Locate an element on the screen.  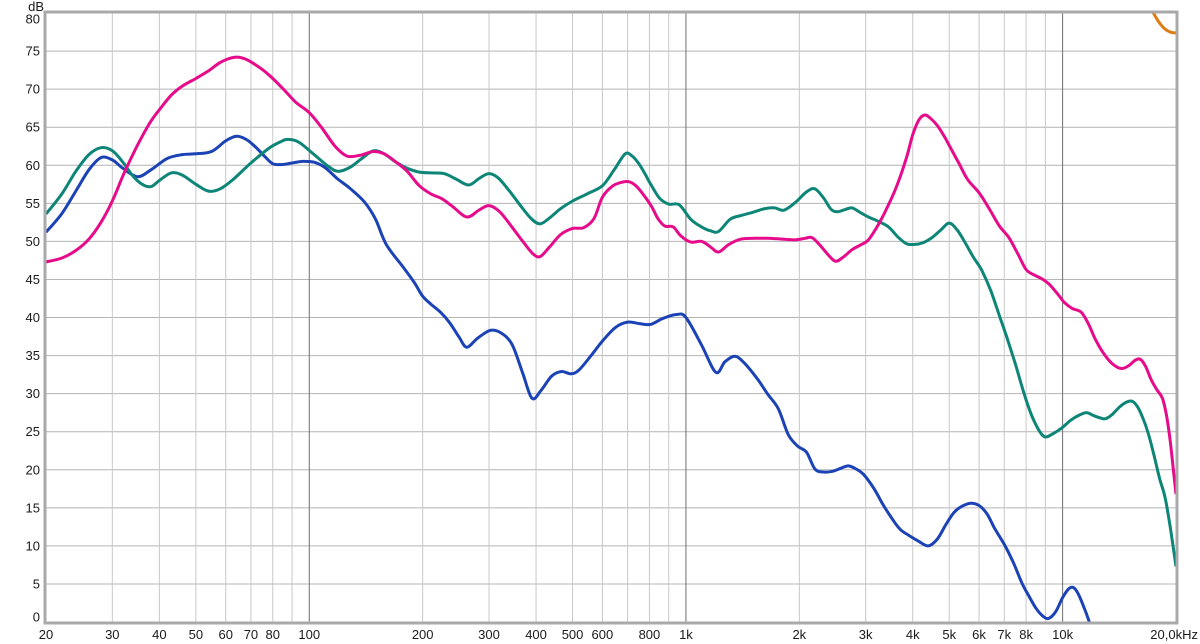
x-tick-label: 80 is located at coordinates (273, 634).